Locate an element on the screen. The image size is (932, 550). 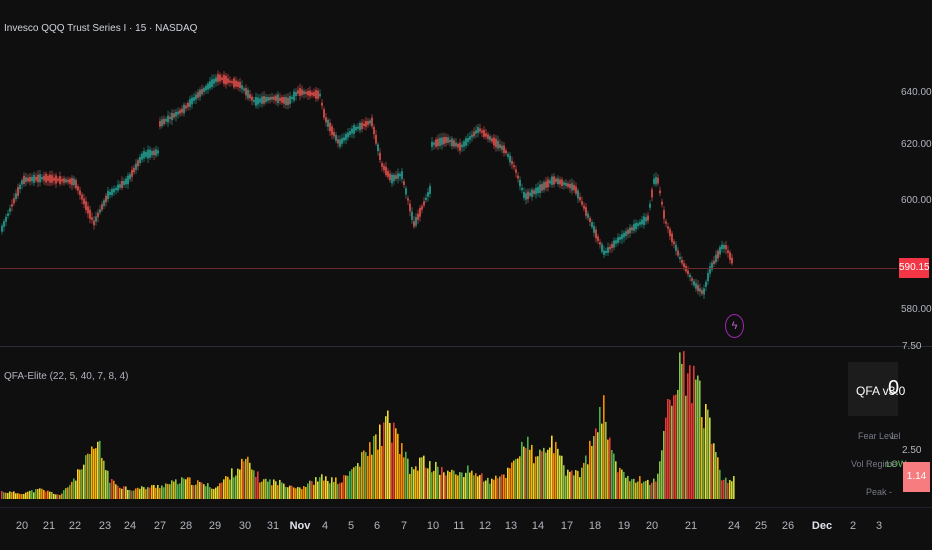
indicator-label: QFA-Elite (22, 5, 40, 7, 8, 4) is located at coordinates (66, 376).